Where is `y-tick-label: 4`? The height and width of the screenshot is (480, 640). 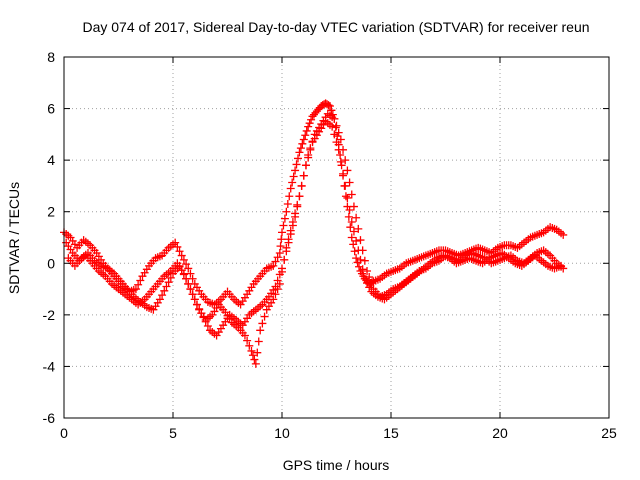
y-tick-label: 4 is located at coordinates (51, 160).